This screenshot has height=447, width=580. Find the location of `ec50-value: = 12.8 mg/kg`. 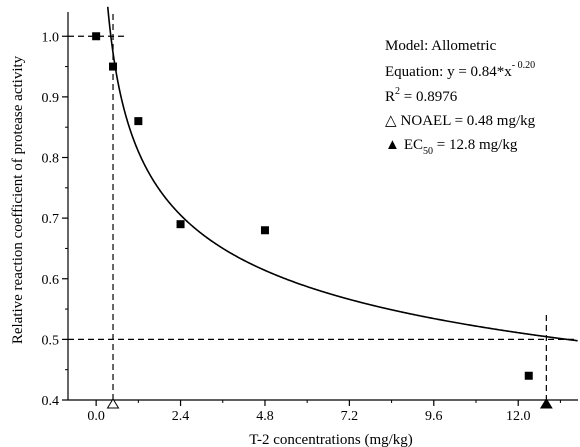

ec50-value: = 12.8 mg/kg is located at coordinates (475, 145).